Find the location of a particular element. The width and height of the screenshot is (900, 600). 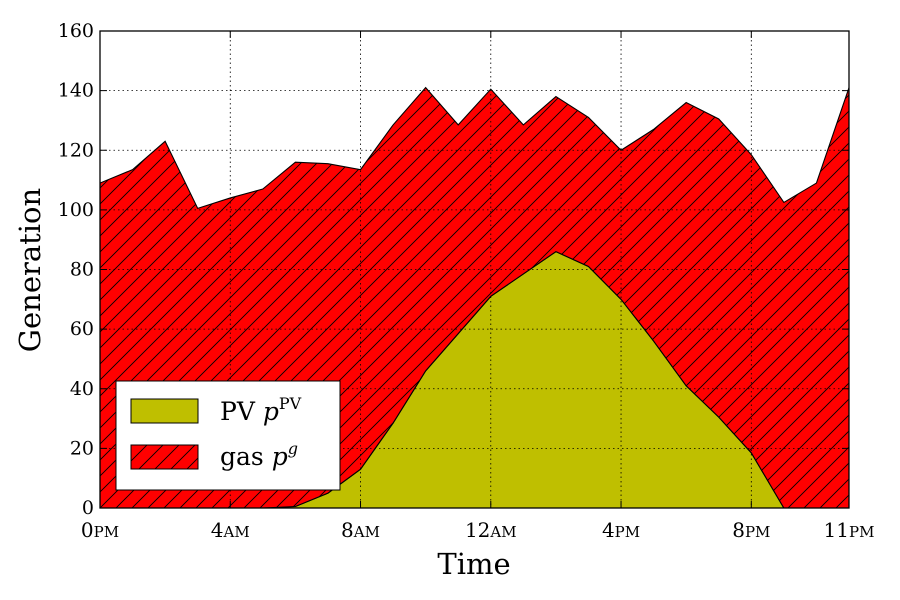

x-tick-labels: 0PM 4AM 8AM 12AM 4PM 8PM 11PM is located at coordinates (478, 530).